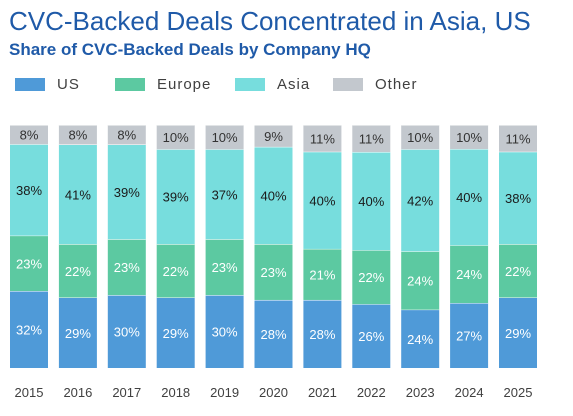 This screenshot has width=573, height=416. Describe the element at coordinates (322, 200) in the screenshot. I see `data-label-asia-2021: 40%` at that location.